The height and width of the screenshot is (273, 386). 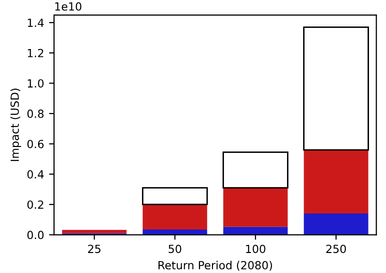 What do you see at coordinates (35, 235) in the screenshot?
I see `y-tick-label: 0.0` at bounding box center [35, 235].